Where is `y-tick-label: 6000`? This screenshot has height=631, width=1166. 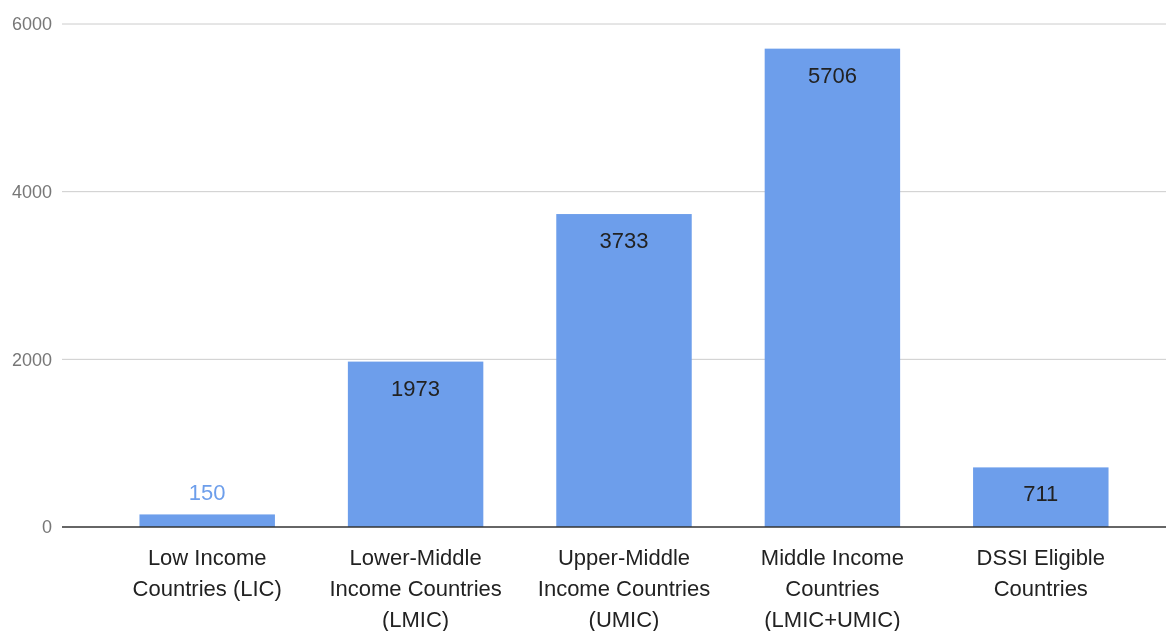
y-tick-label: 6000 is located at coordinates (31, 24).